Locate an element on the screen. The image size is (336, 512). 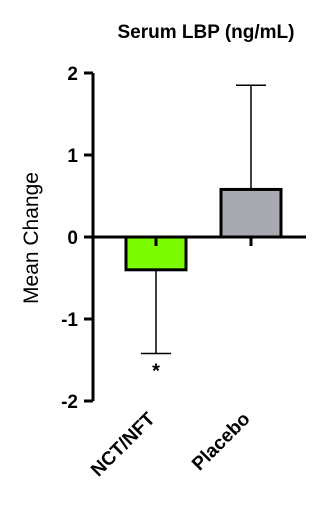
bar is located at coordinates (251, 213).